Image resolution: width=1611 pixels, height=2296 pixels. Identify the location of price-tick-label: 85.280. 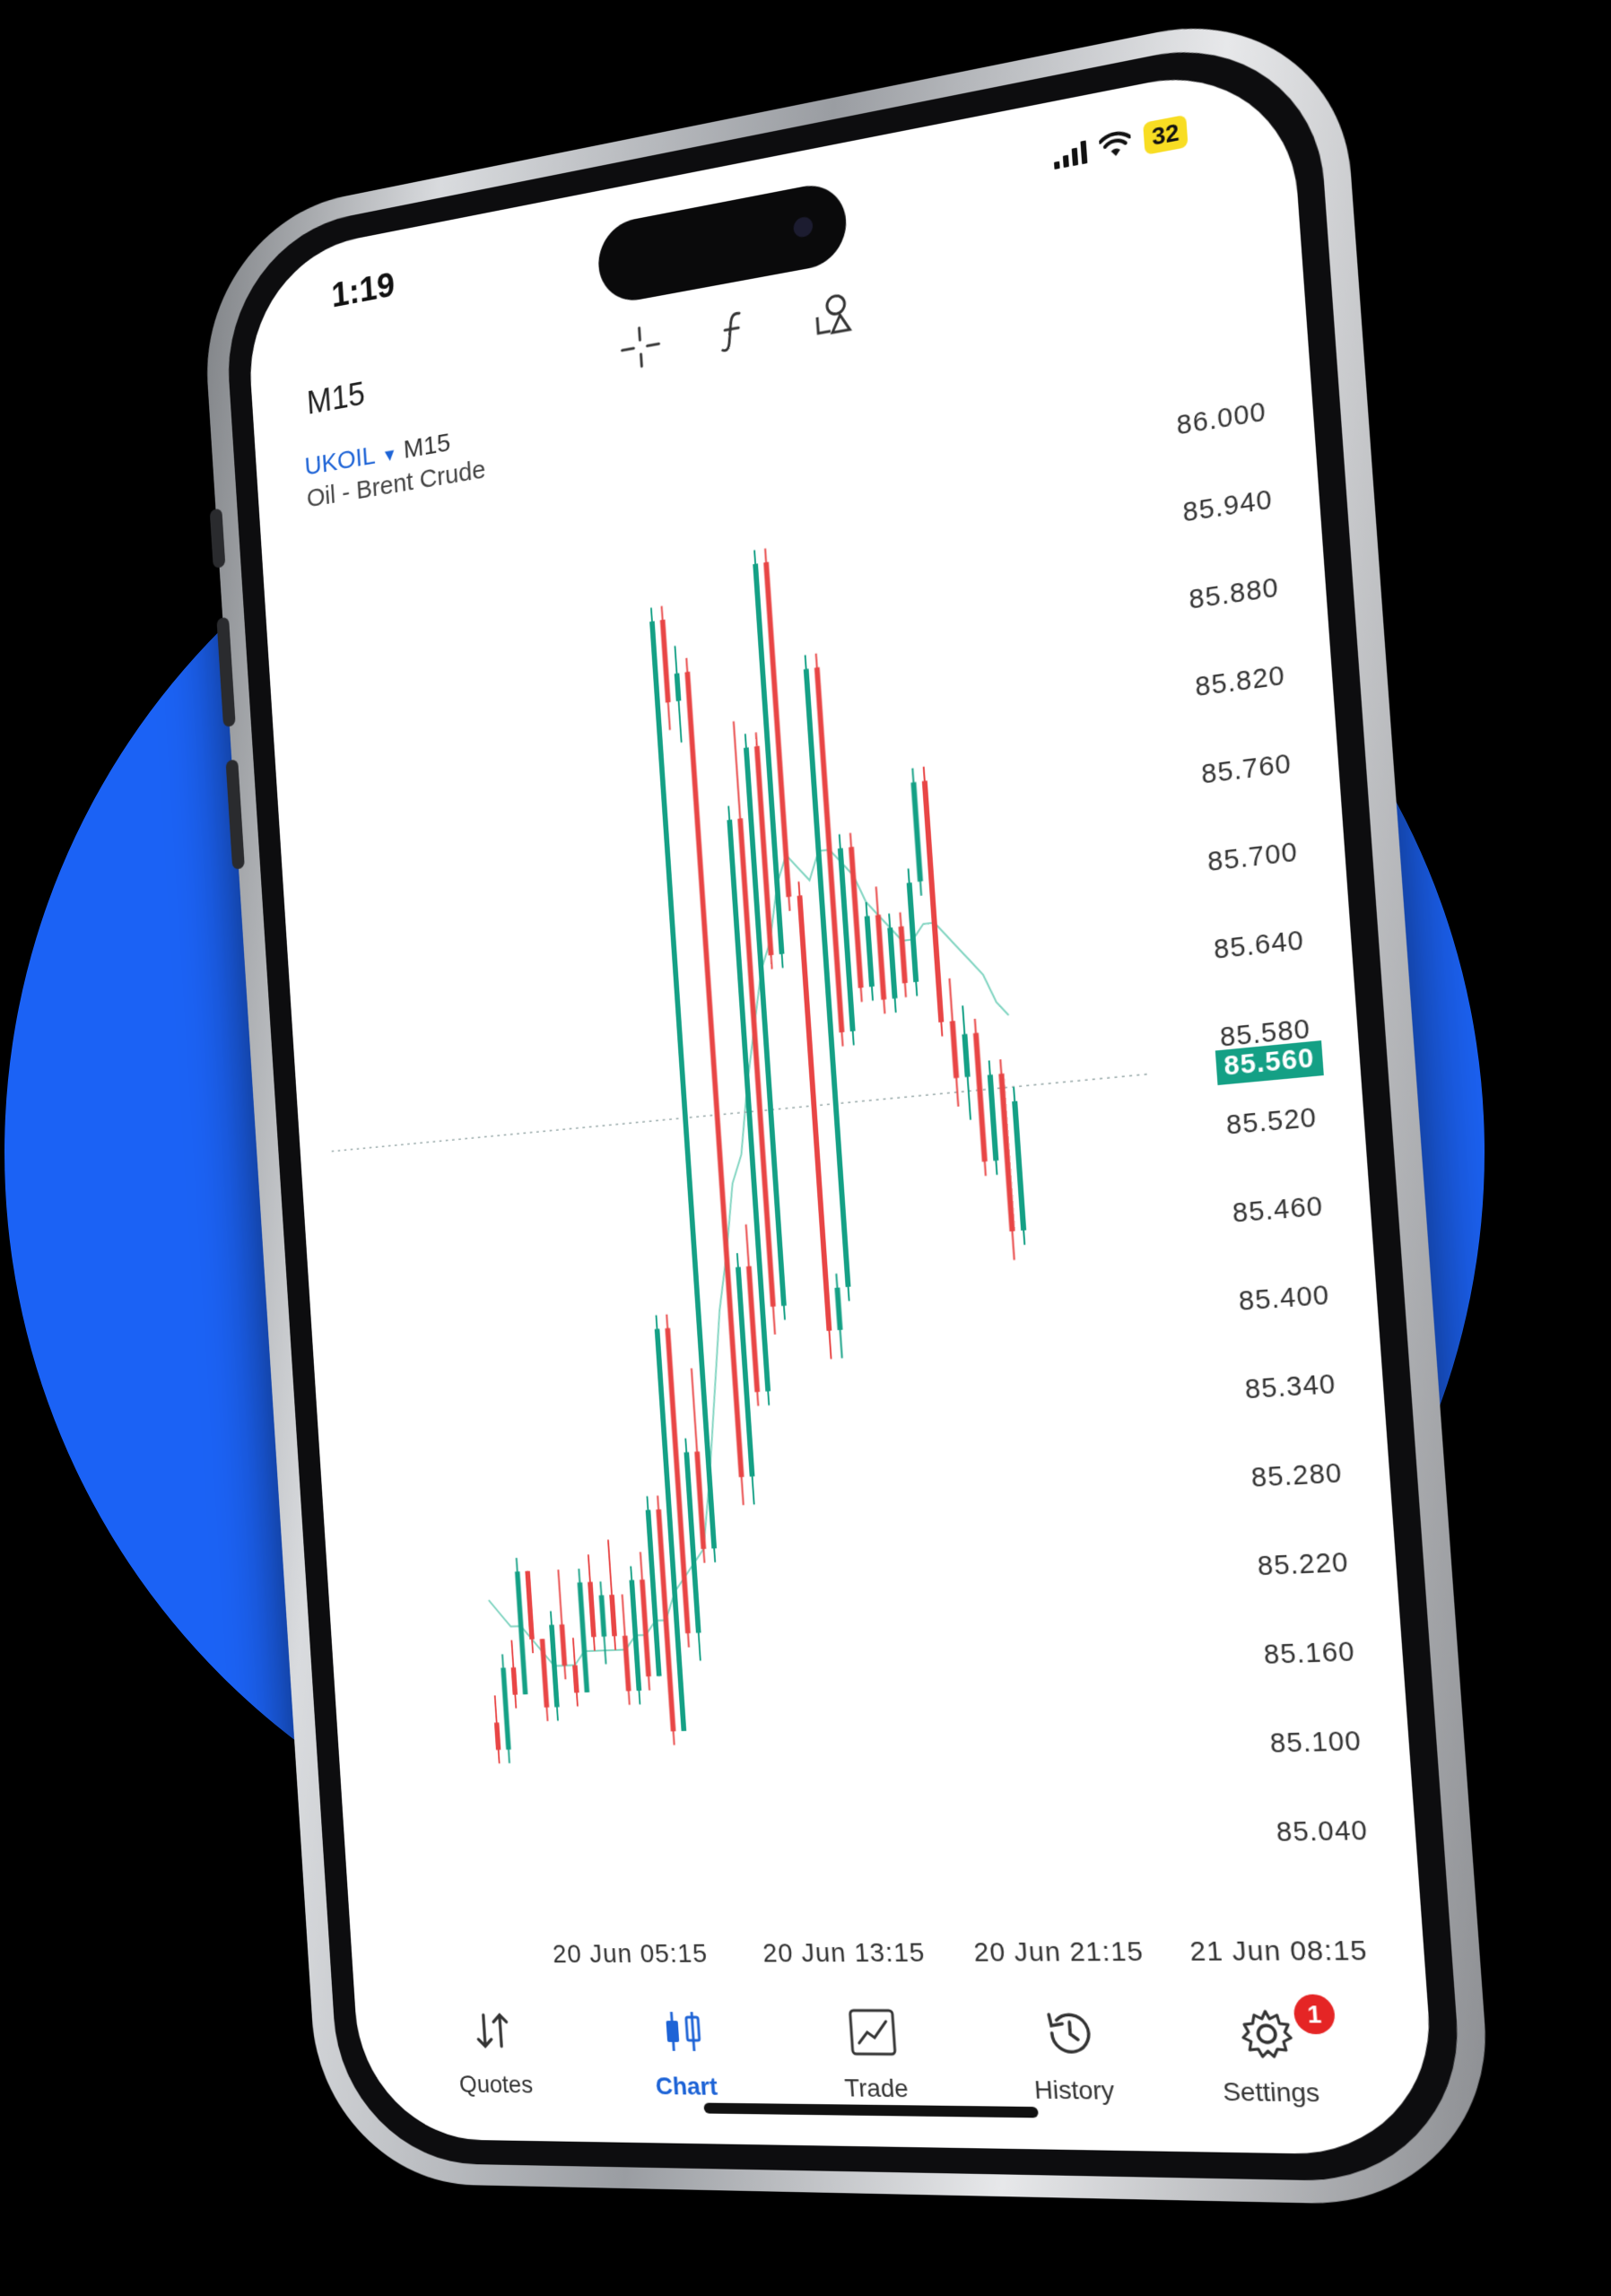
(1297, 1476).